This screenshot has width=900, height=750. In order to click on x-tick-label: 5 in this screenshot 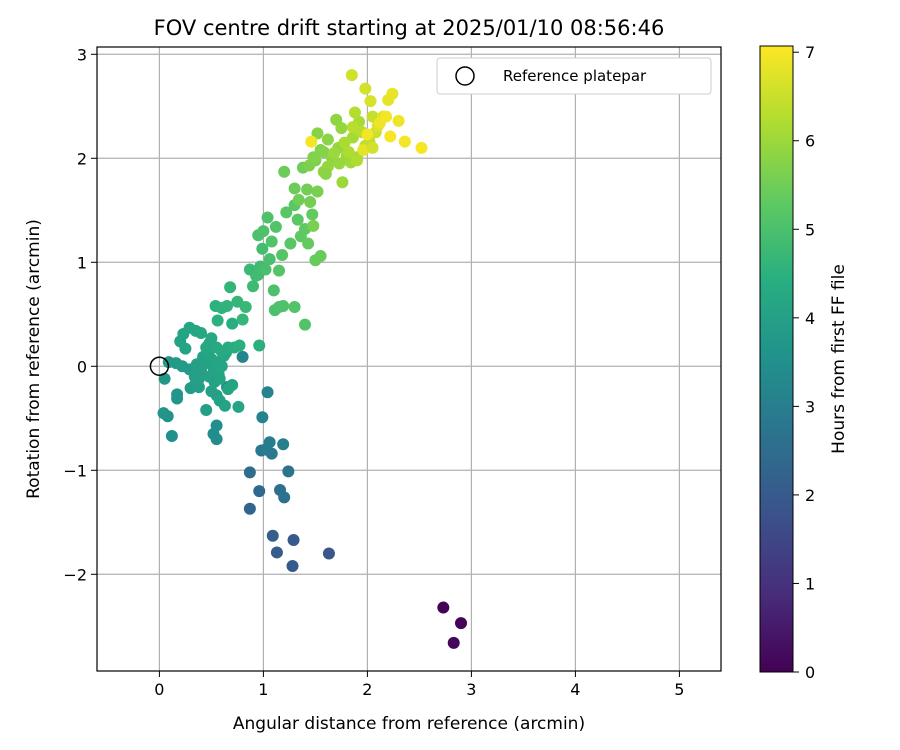, I will do `click(679, 689)`.